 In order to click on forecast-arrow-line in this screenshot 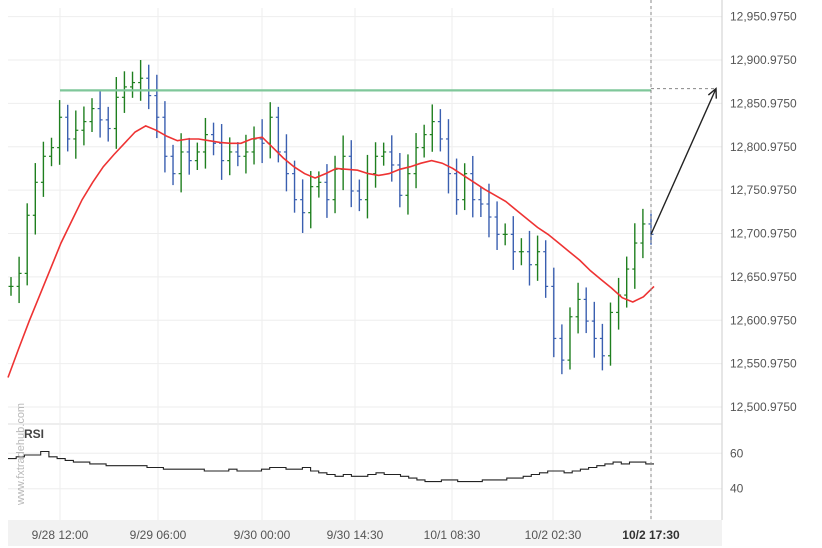, I will do `click(683, 161)`.